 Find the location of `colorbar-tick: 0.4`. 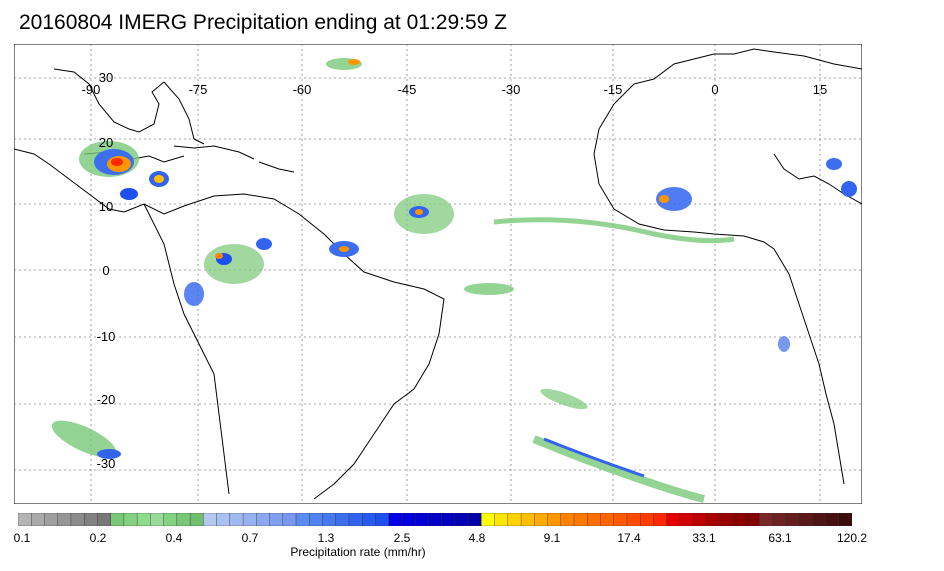

colorbar-tick: 0.4 is located at coordinates (174, 538).